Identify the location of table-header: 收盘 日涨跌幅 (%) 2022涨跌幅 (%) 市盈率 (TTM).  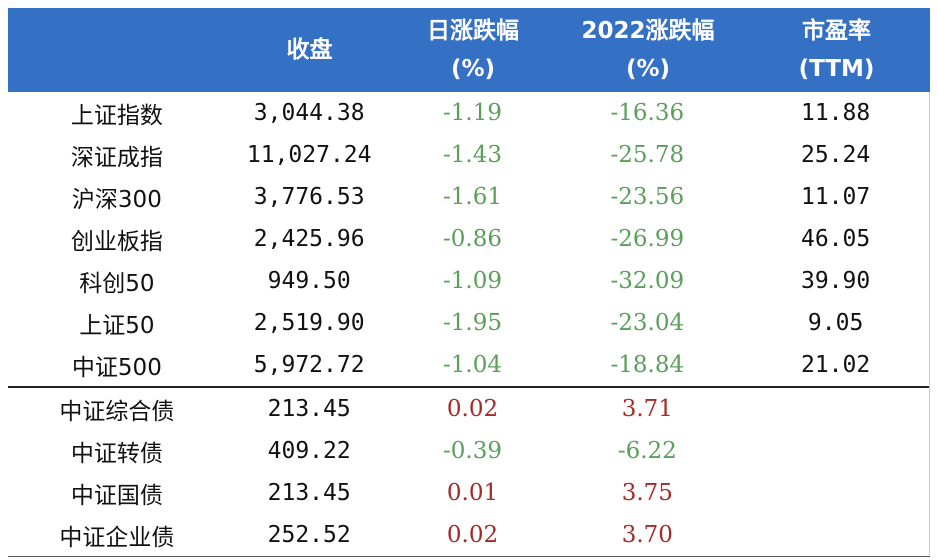
(469, 50).